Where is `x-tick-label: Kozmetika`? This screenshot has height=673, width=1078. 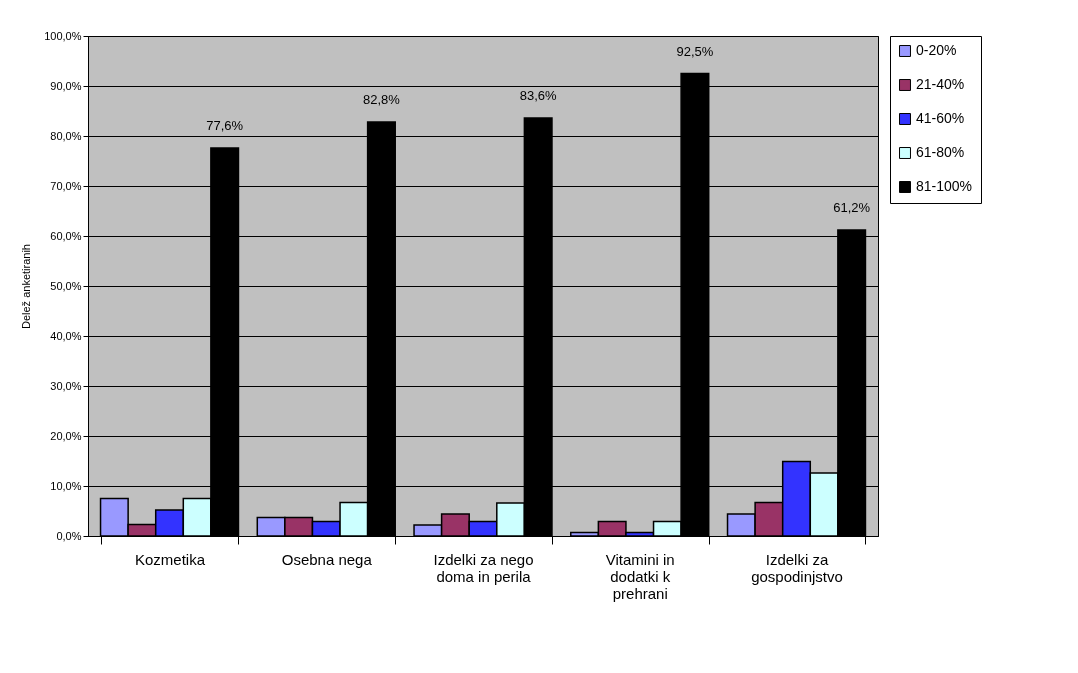
x-tick-label: Kozmetika is located at coordinates (170, 559).